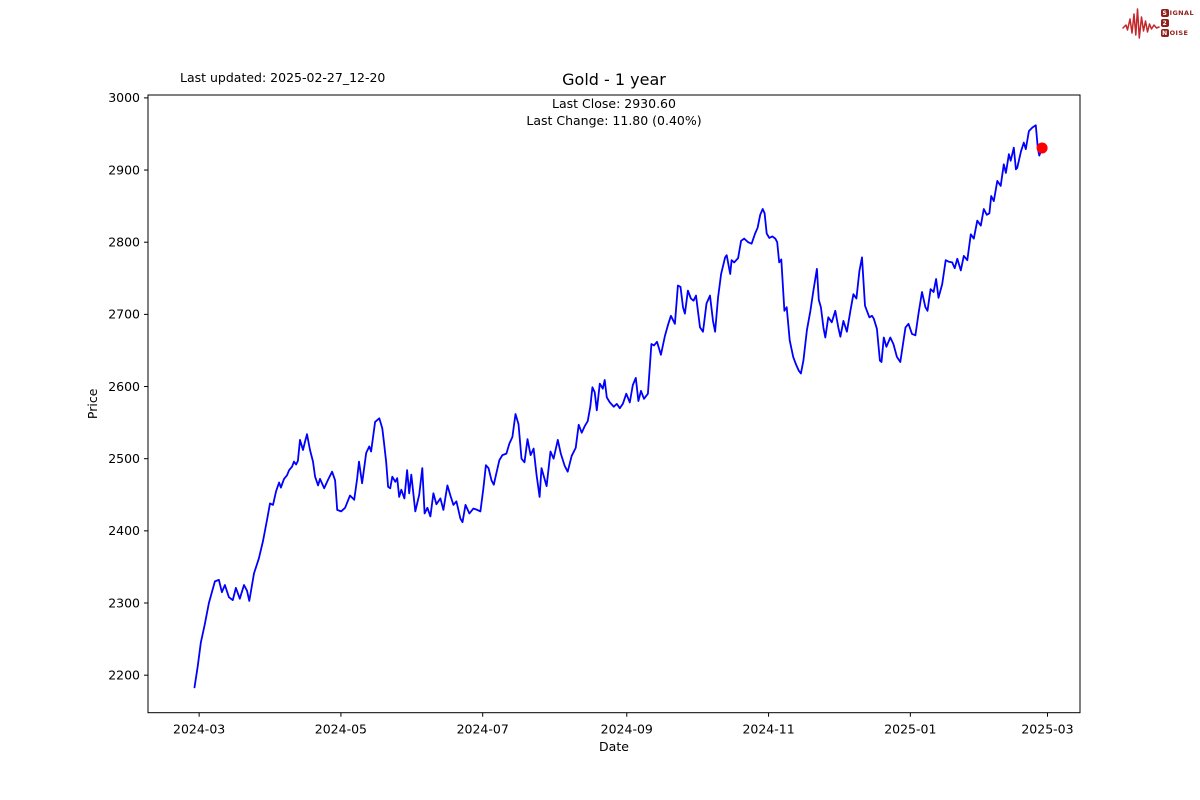  What do you see at coordinates (124, 674) in the screenshot?
I see `y-tick-label: 2200` at bounding box center [124, 674].